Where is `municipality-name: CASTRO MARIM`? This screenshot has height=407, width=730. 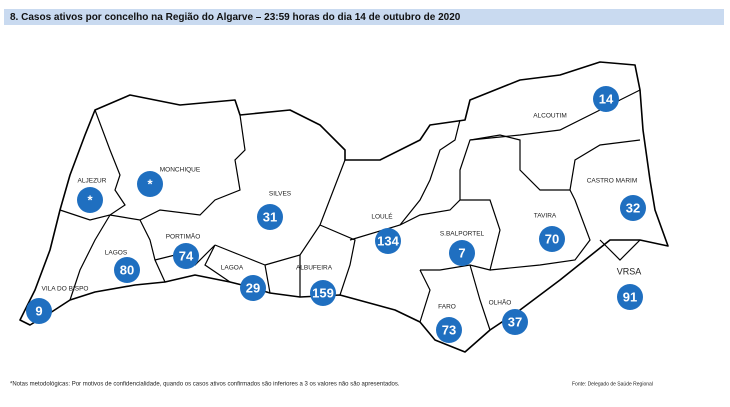
municipality-name: CASTRO MARIM is located at coordinates (612, 181).